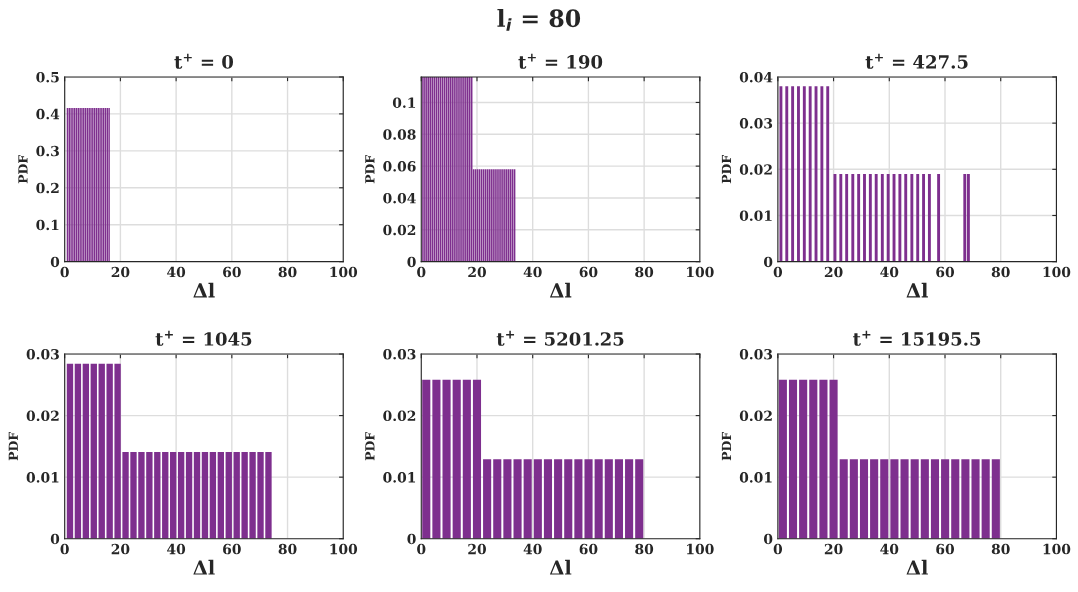  Describe the element at coordinates (203, 338) in the screenshot. I see `chart-title: t$^{+}$ = 1045` at that location.